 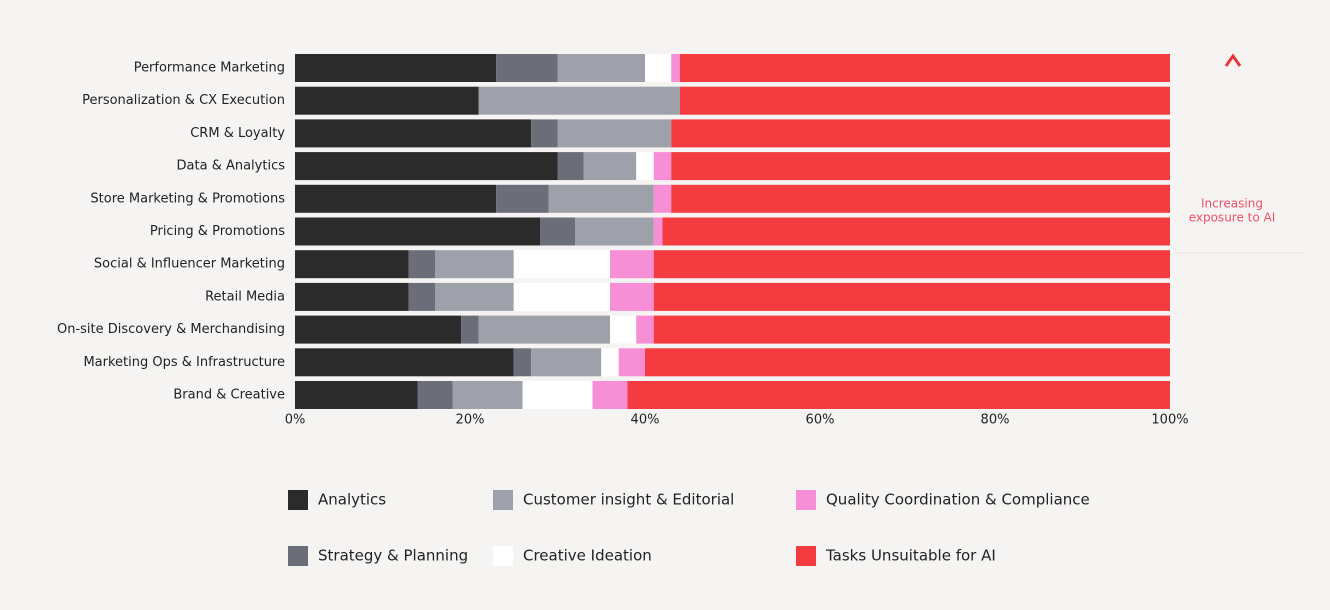 I want to click on y-tick-label: Performance Marketing, so click(x=209, y=68).